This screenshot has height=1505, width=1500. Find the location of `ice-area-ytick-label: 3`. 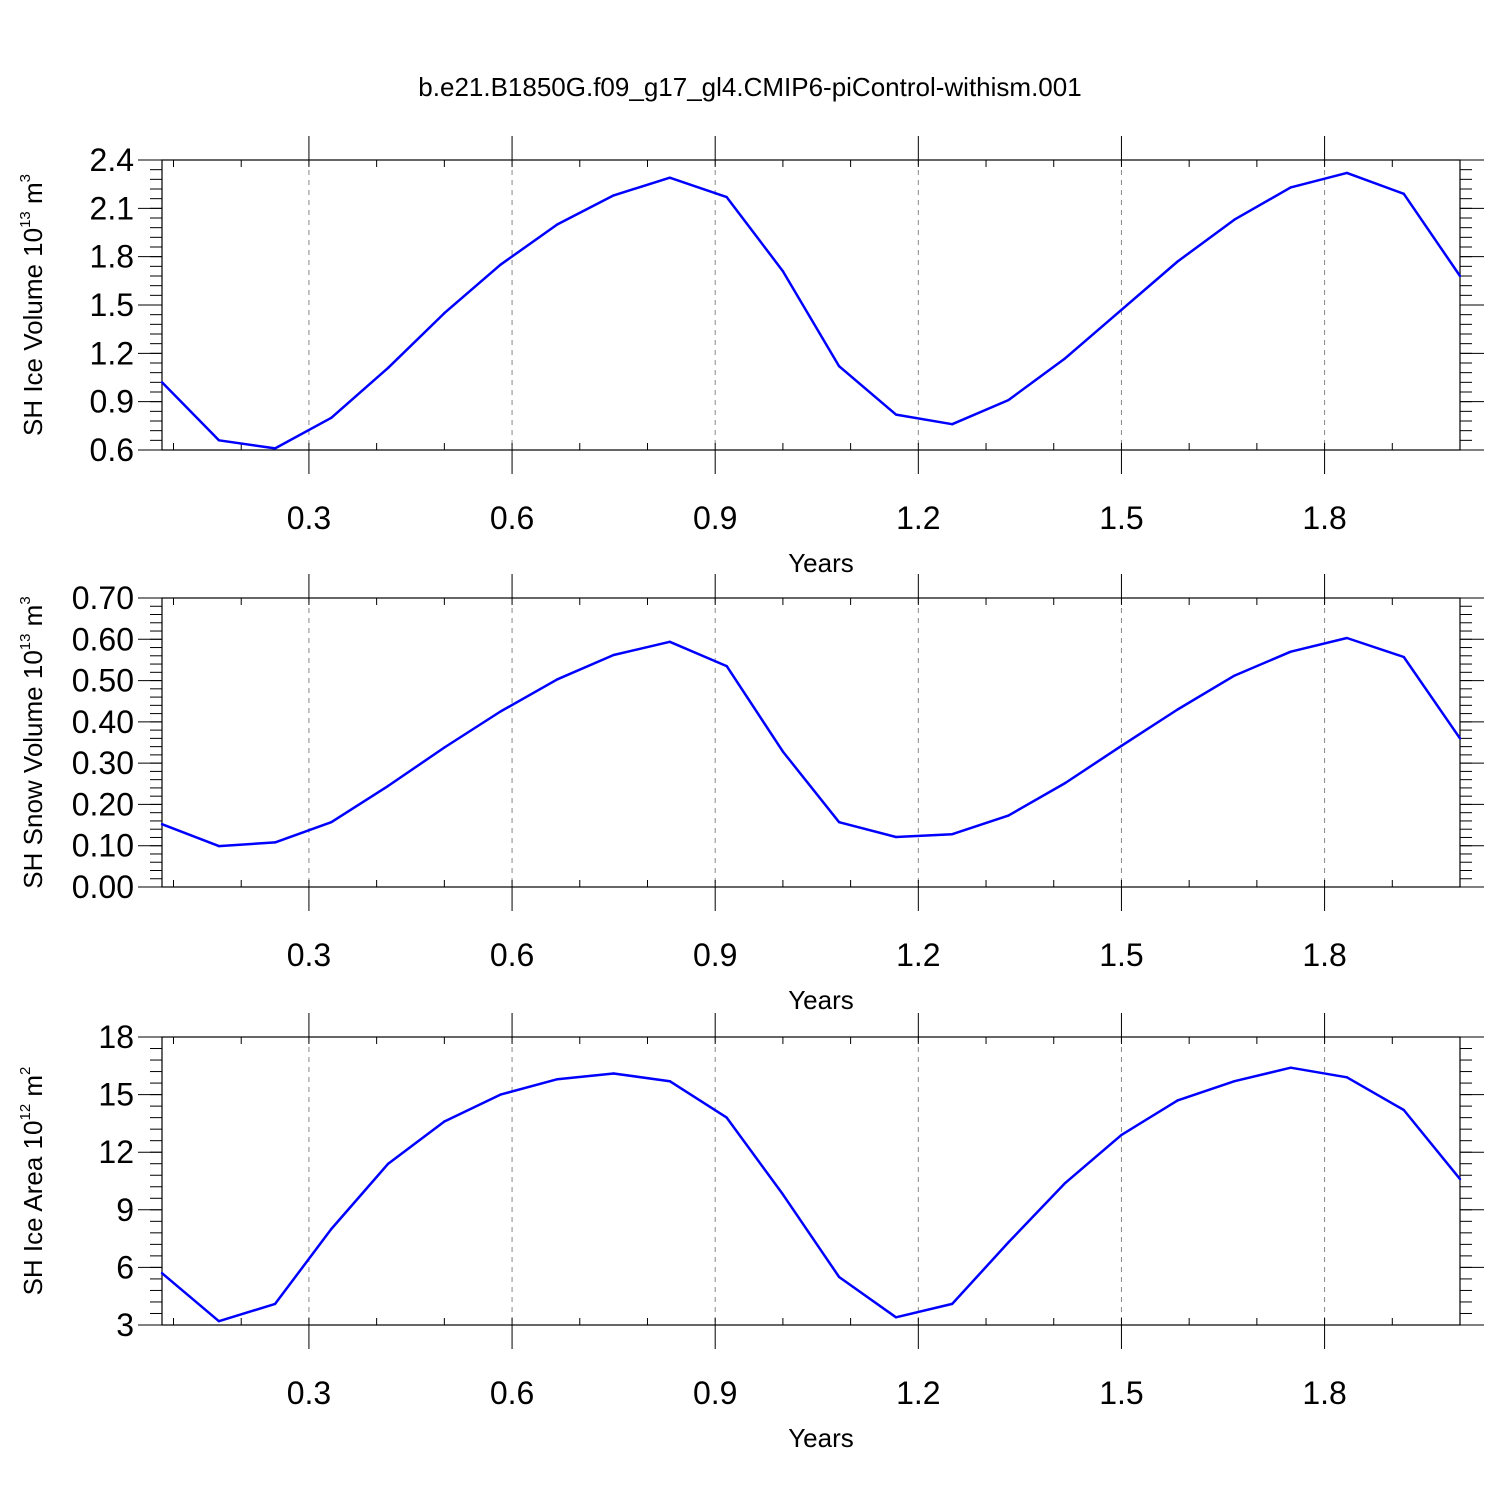

ice-area-ytick-label: 3 is located at coordinates (125, 1325).